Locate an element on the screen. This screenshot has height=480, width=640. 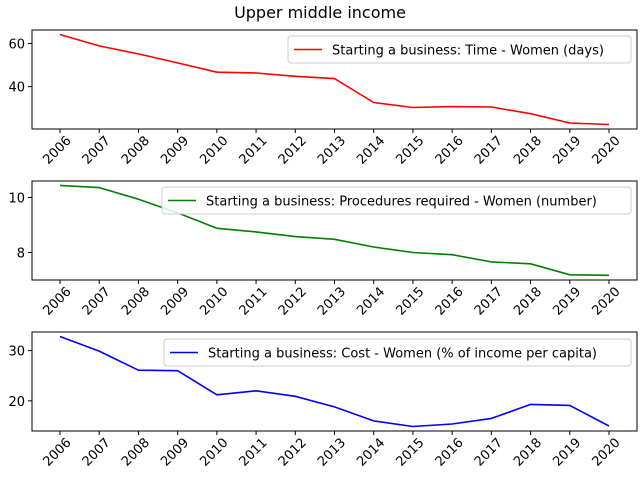
y-tick-label: 60 is located at coordinates (16, 45).